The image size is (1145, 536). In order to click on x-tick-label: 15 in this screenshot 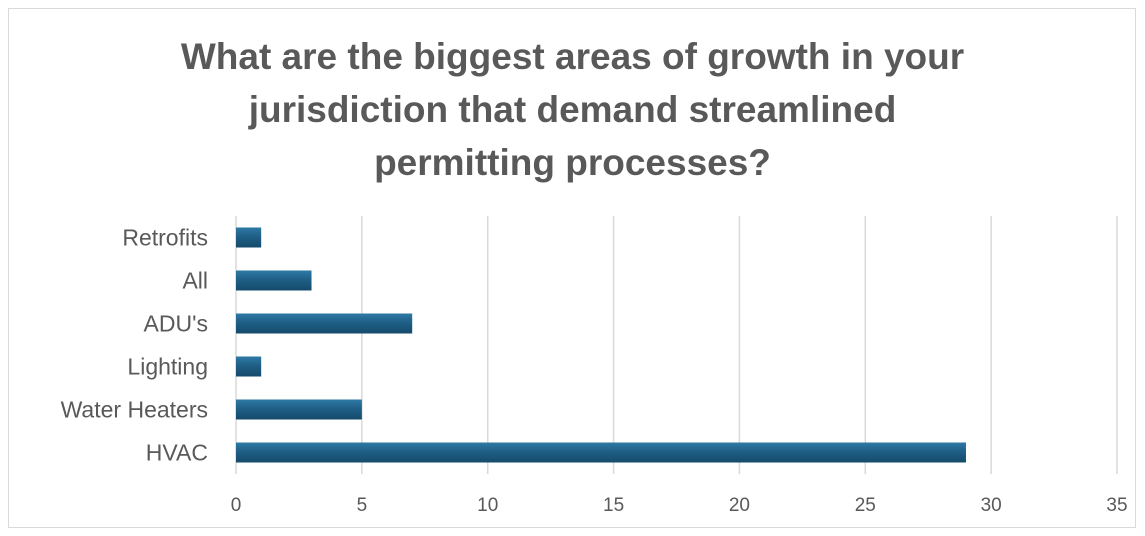, I will do `click(613, 505)`.